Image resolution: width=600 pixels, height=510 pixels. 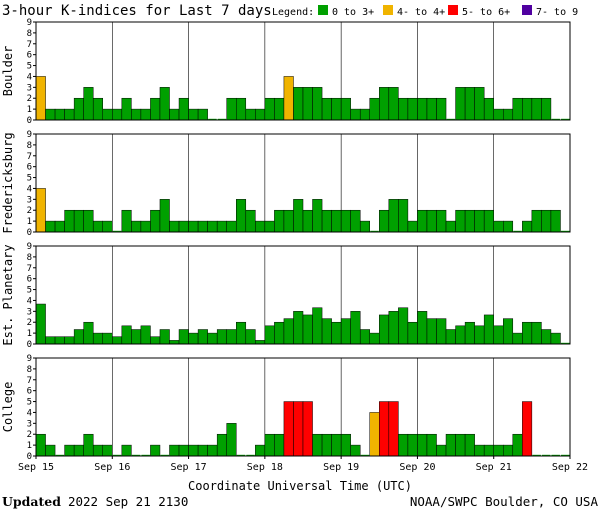 What do you see at coordinates (448, 11) in the screenshot?
I see `legend: 0 to 3+ 4- to 4+ 5- to 6+ 7- to 9` at bounding box center [448, 11].